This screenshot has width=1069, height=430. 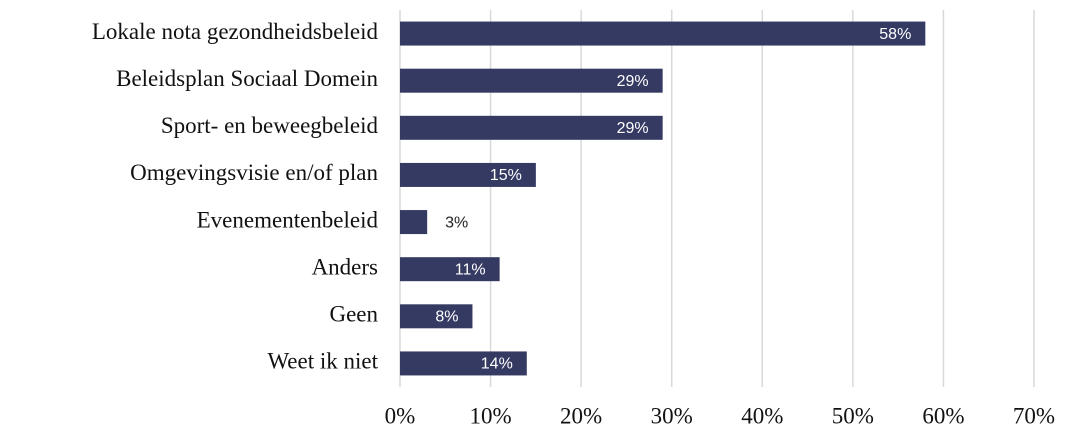 I want to click on x-tick-label: 50%, so click(x=853, y=415).